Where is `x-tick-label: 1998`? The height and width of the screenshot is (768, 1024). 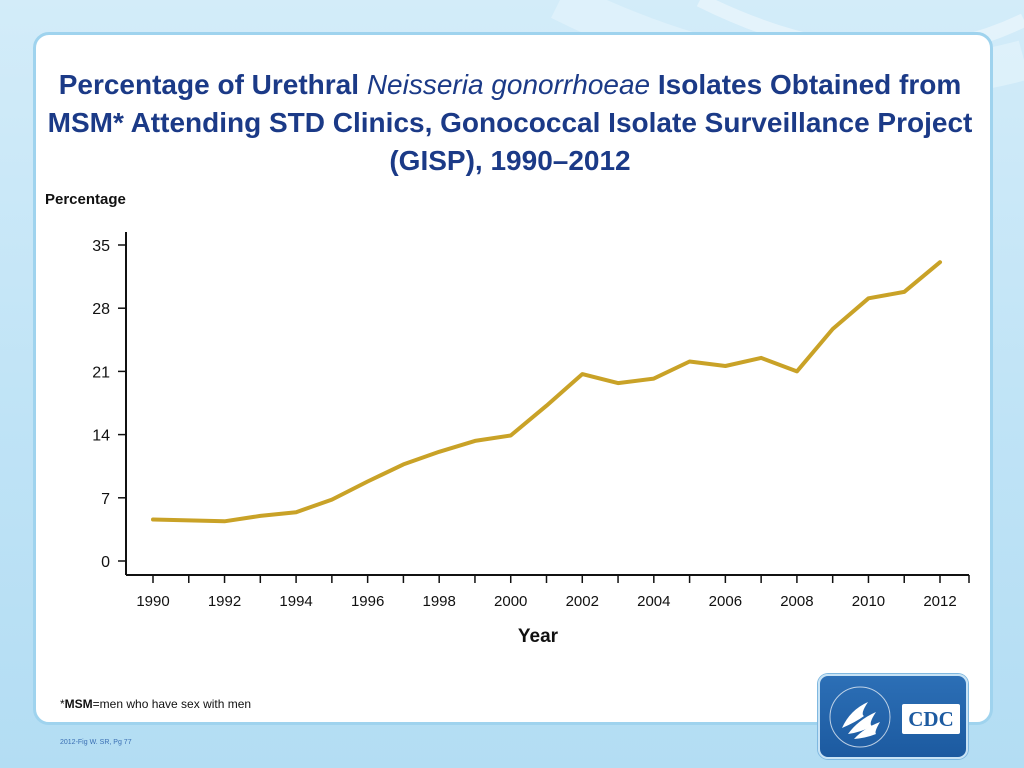 x-tick-label: 1998 is located at coordinates (438, 601).